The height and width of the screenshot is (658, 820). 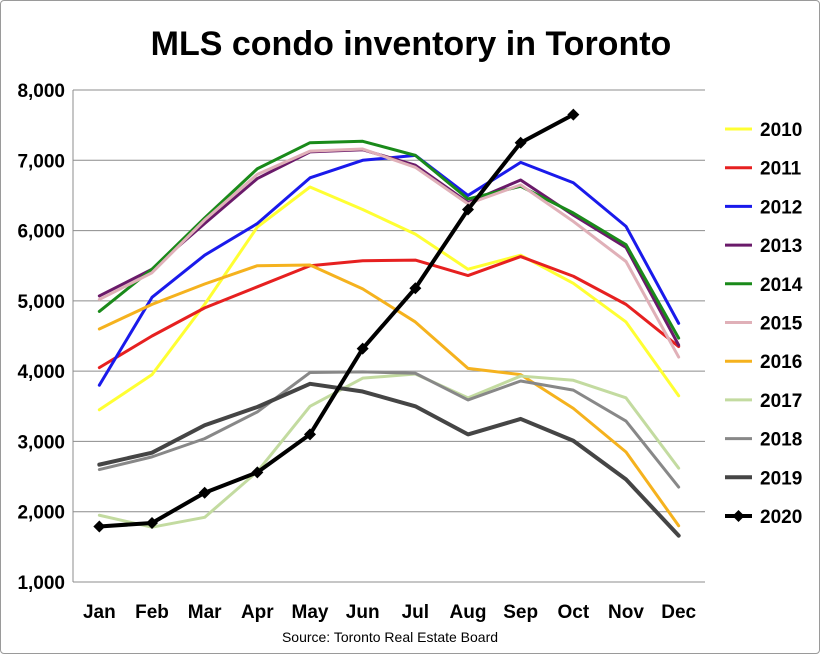 What do you see at coordinates (626, 612) in the screenshot?
I see `x-tick-label: Nov` at bounding box center [626, 612].